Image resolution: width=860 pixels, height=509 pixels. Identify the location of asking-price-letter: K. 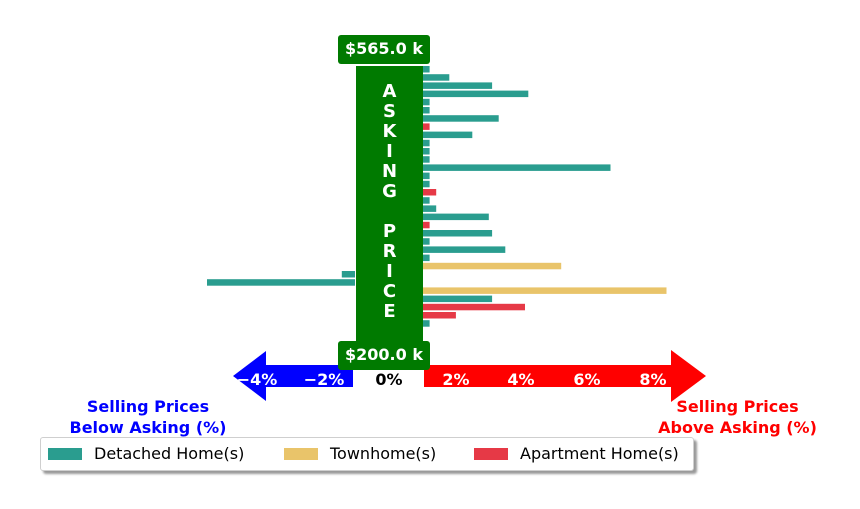
(389, 131).